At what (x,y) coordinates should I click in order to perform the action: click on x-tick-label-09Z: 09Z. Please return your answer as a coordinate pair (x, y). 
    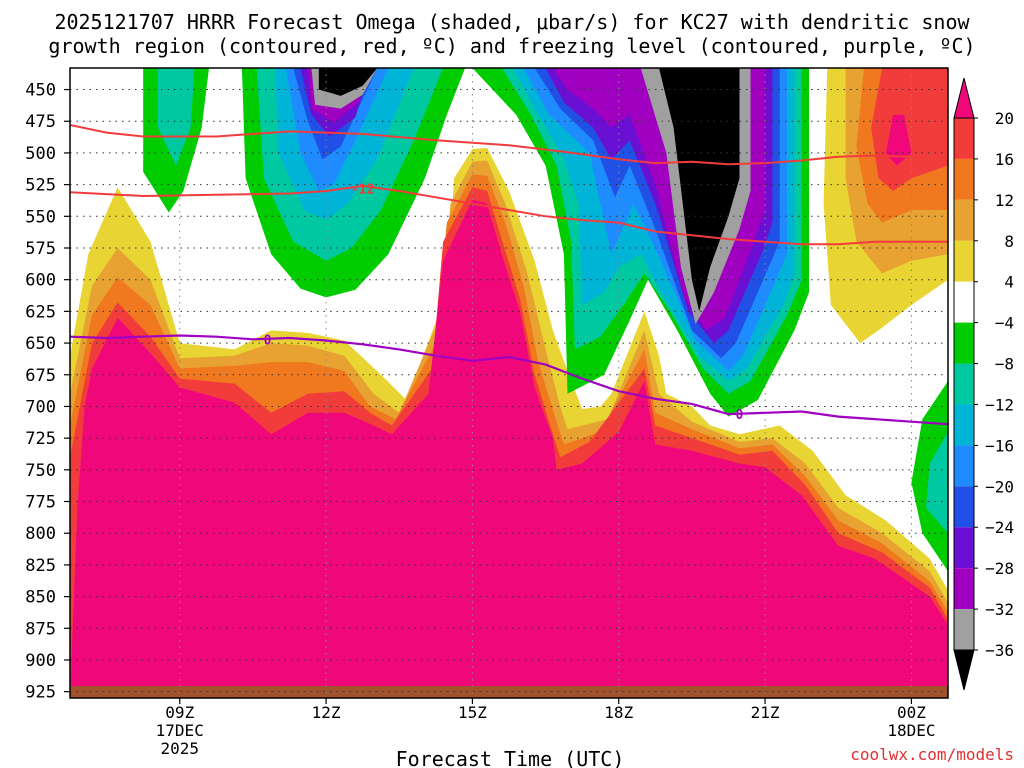
    Looking at the image, I should click on (179, 712).